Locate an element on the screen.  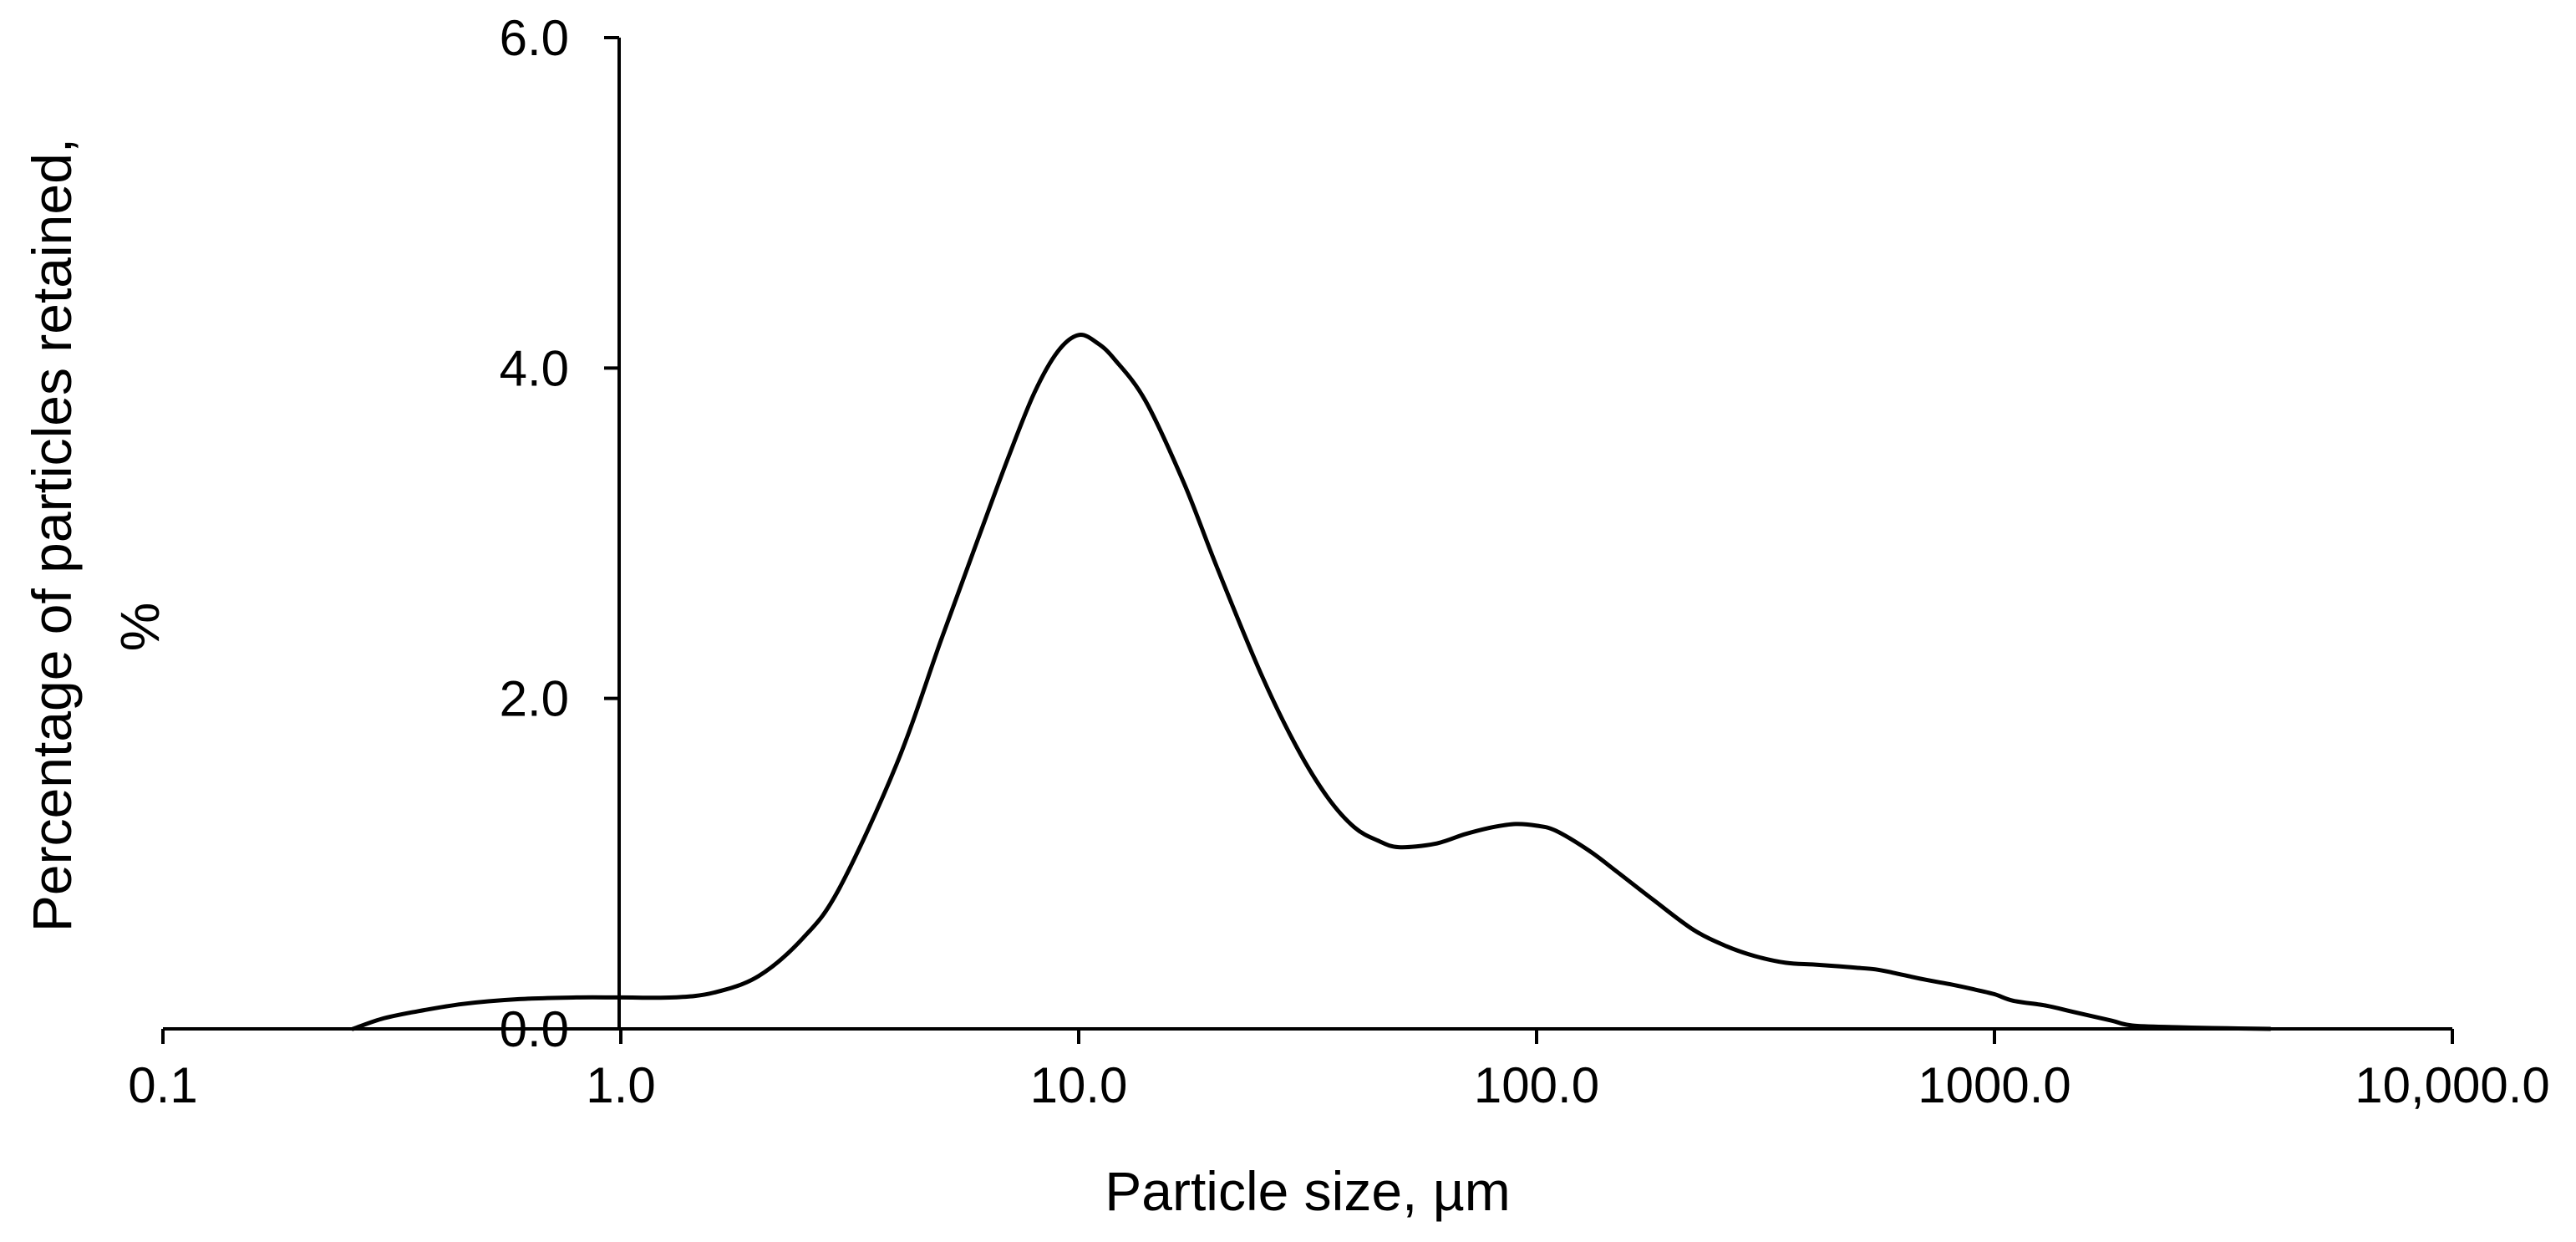
y-axis-title: Percentage of particles retained, % is located at coordinates (95, 535).